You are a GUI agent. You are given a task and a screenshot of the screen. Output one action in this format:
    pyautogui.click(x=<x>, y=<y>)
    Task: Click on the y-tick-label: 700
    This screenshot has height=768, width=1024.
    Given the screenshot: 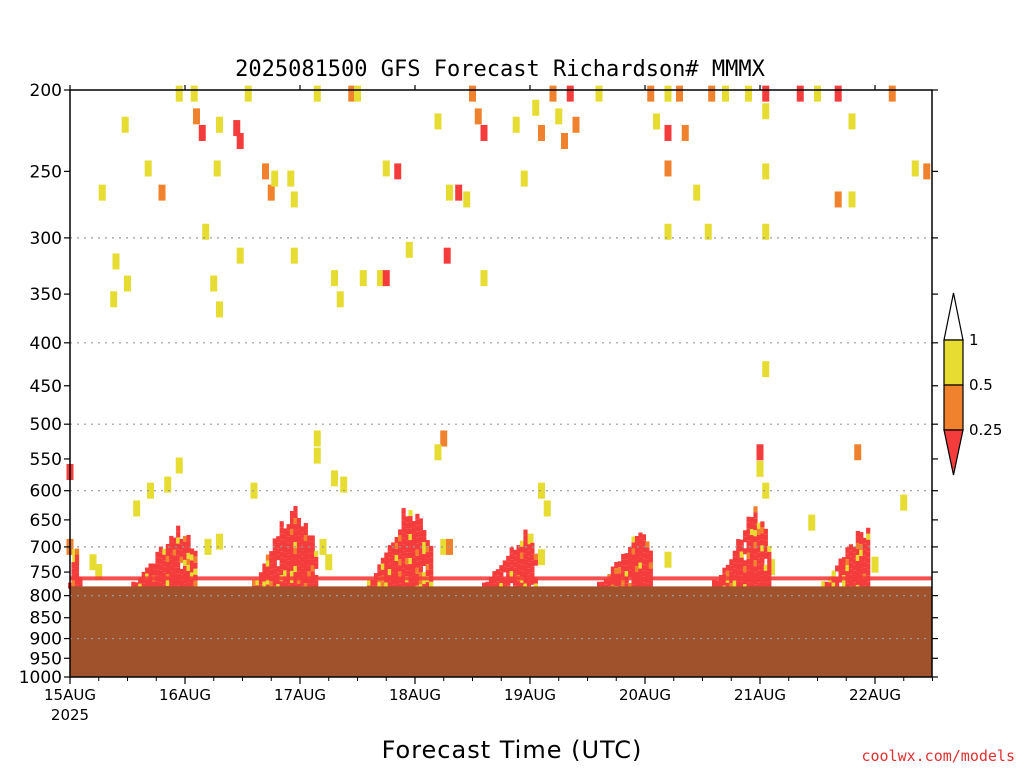 What is the action you would take?
    pyautogui.click(x=46, y=548)
    